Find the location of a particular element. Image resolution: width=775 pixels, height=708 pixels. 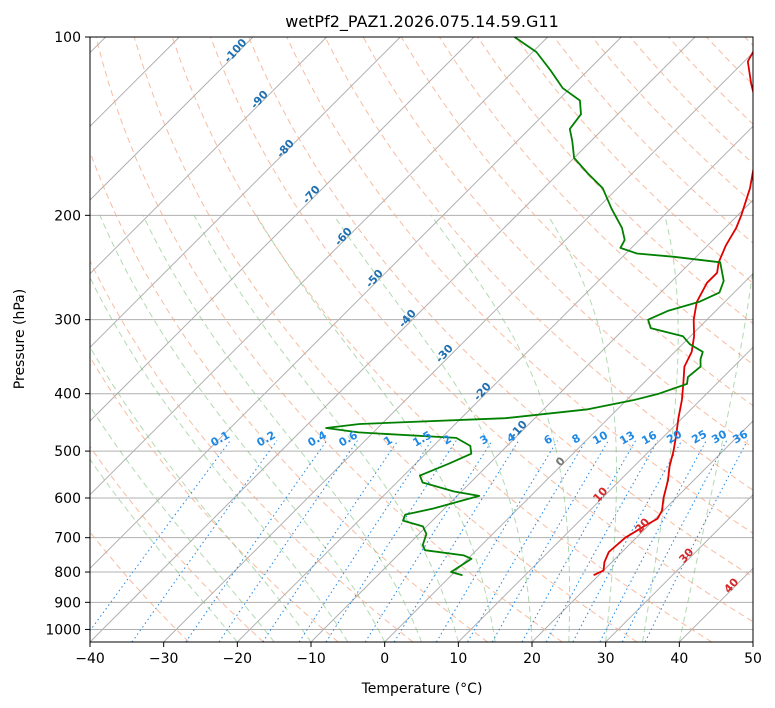

chart-title: wetPf2_PAZ1.2026.075.14.59.G11 is located at coordinates (422, 22).